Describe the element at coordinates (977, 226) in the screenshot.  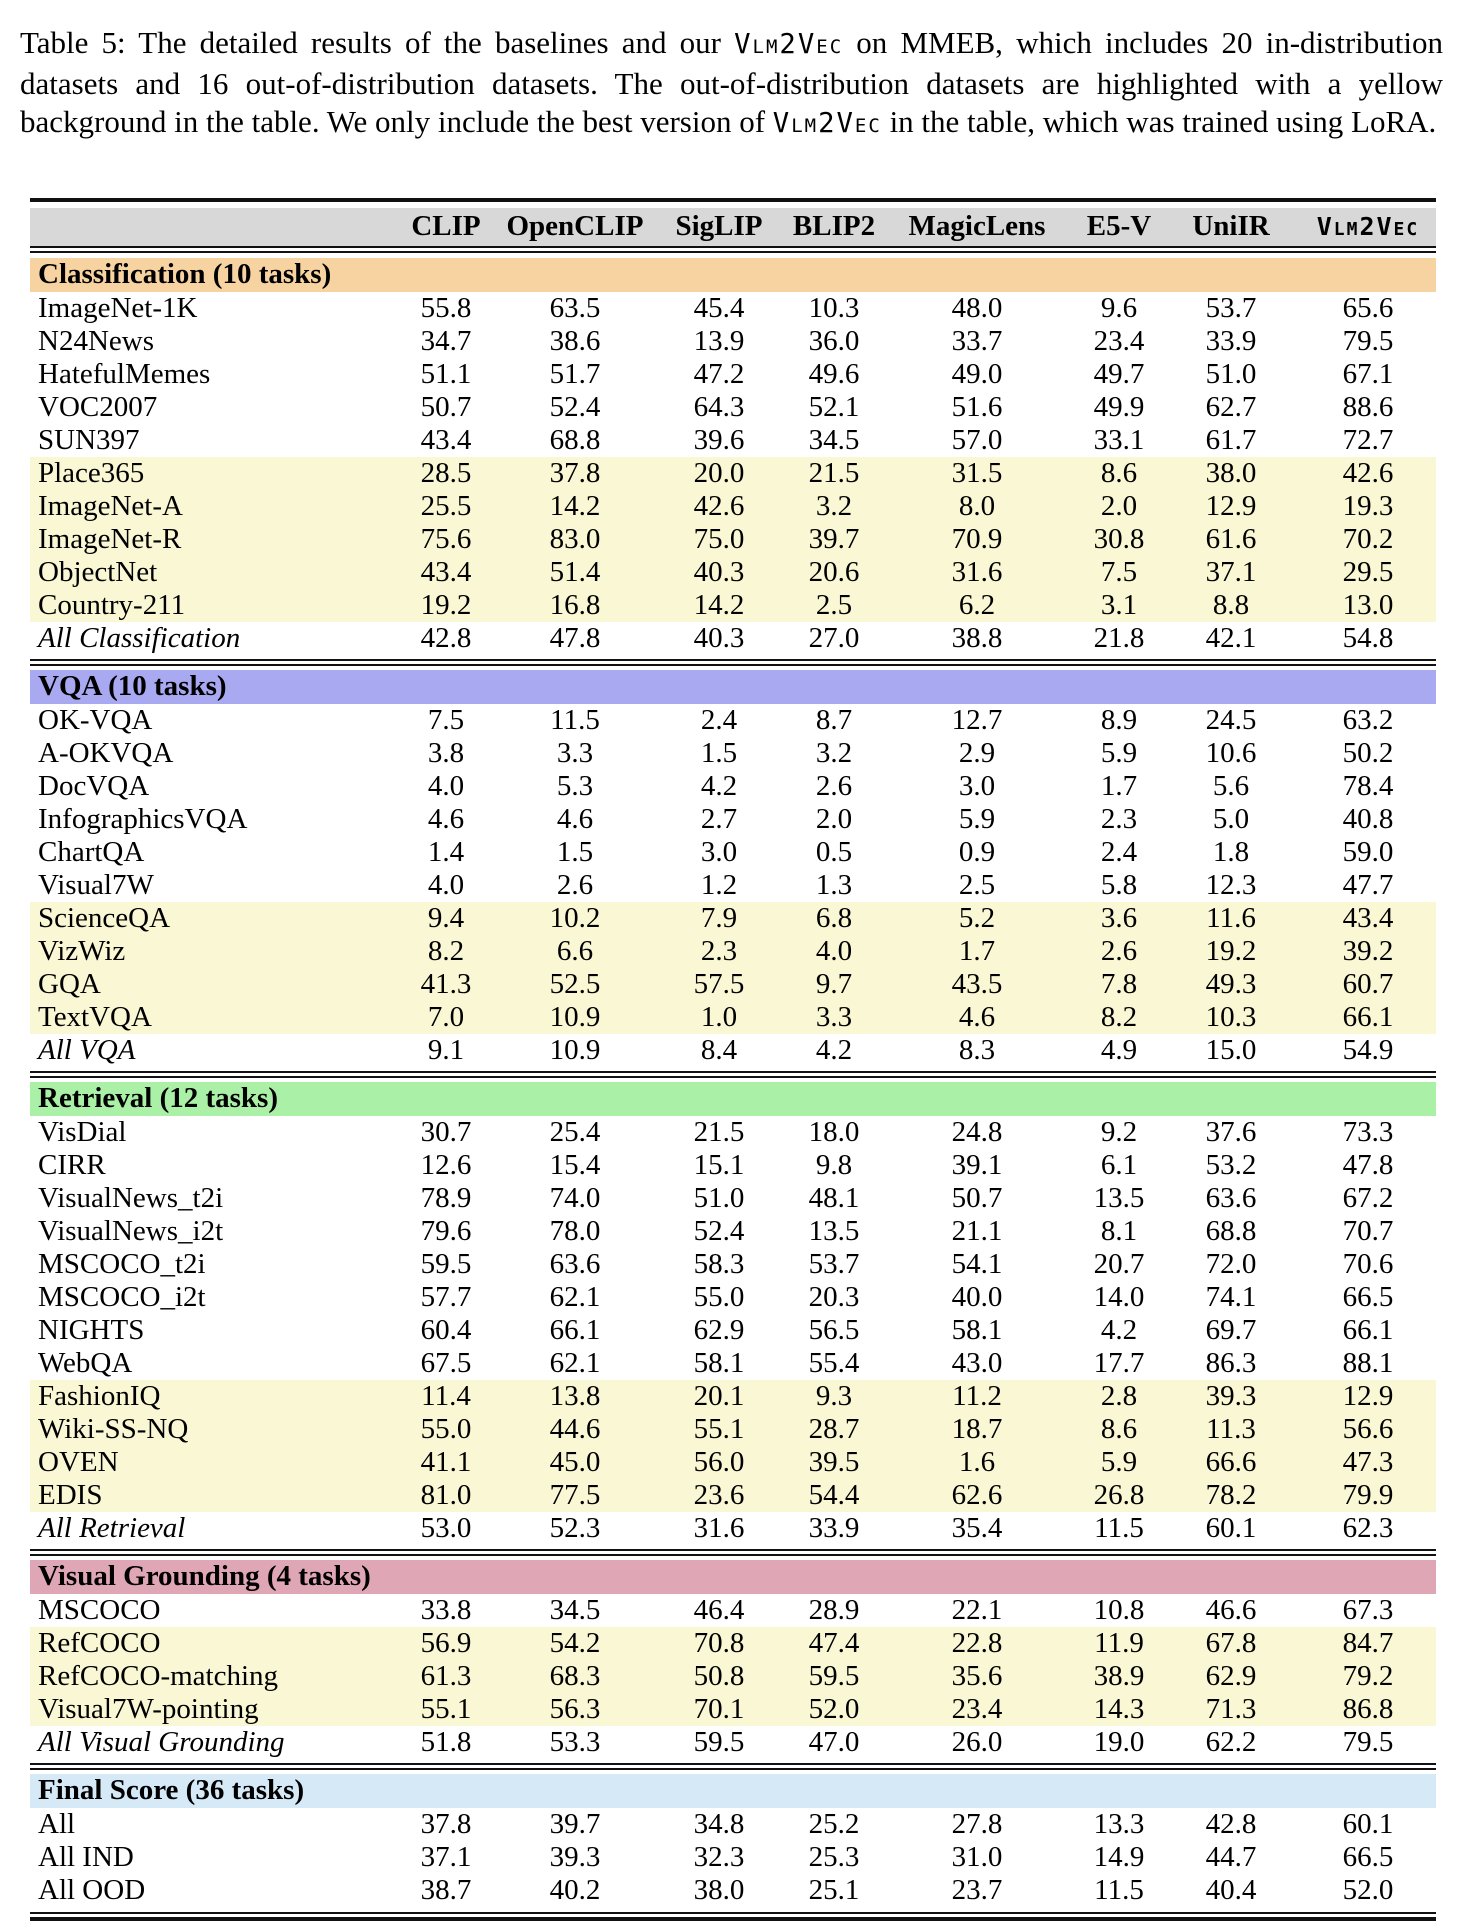
I see `column-header-magiclens: MagicLens` at that location.